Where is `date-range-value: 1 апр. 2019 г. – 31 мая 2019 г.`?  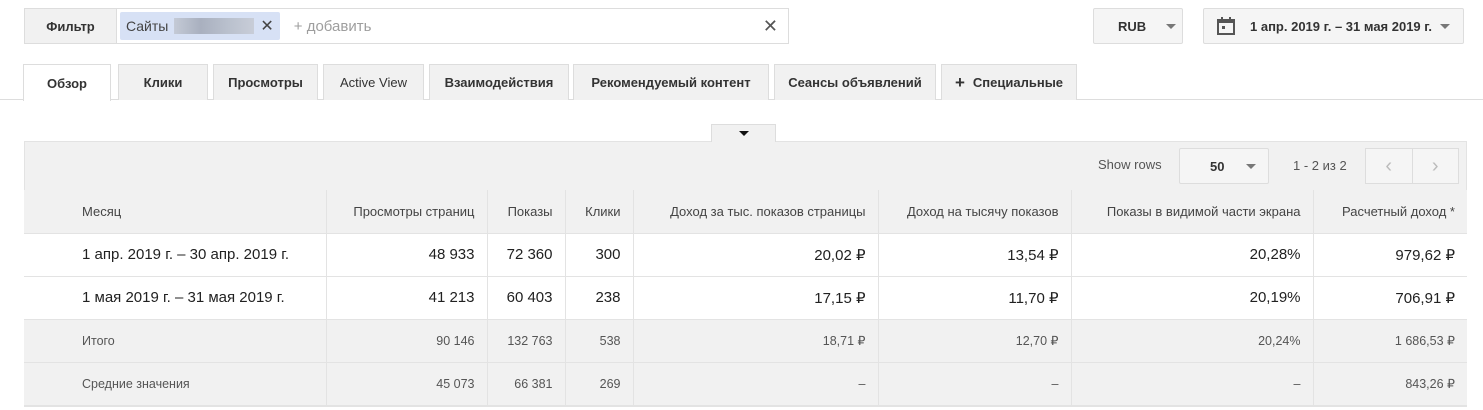 date-range-value: 1 апр. 2019 г. – 31 мая 2019 г. is located at coordinates (1341, 26).